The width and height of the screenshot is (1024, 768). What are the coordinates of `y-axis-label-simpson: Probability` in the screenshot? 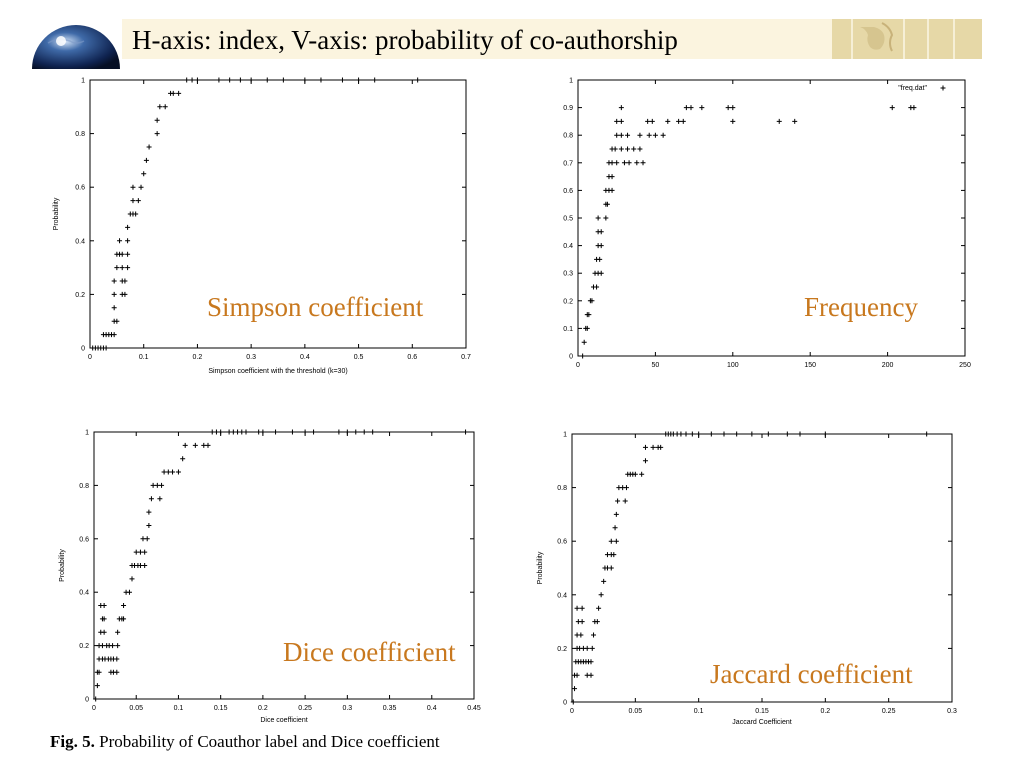 It's located at (56, 213).